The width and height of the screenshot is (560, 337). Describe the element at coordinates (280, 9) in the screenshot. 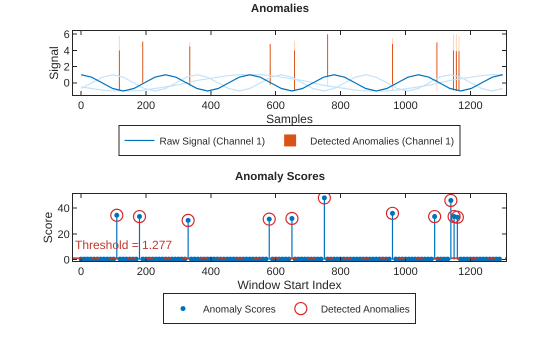

I see `chart-title: Anomalies` at that location.